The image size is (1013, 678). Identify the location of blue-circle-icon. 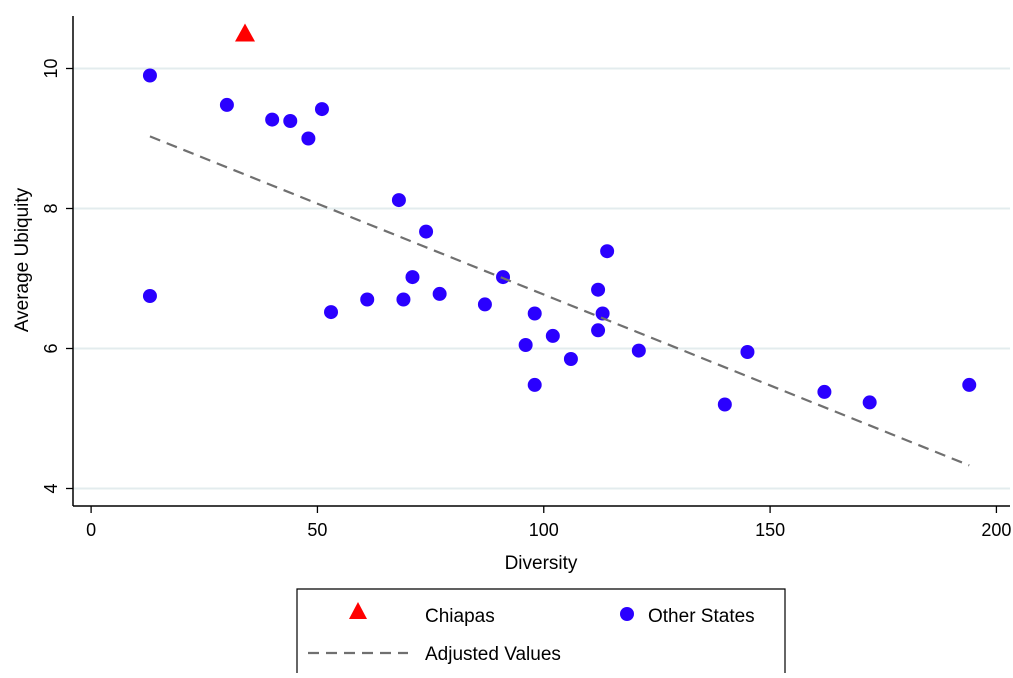
(627, 614).